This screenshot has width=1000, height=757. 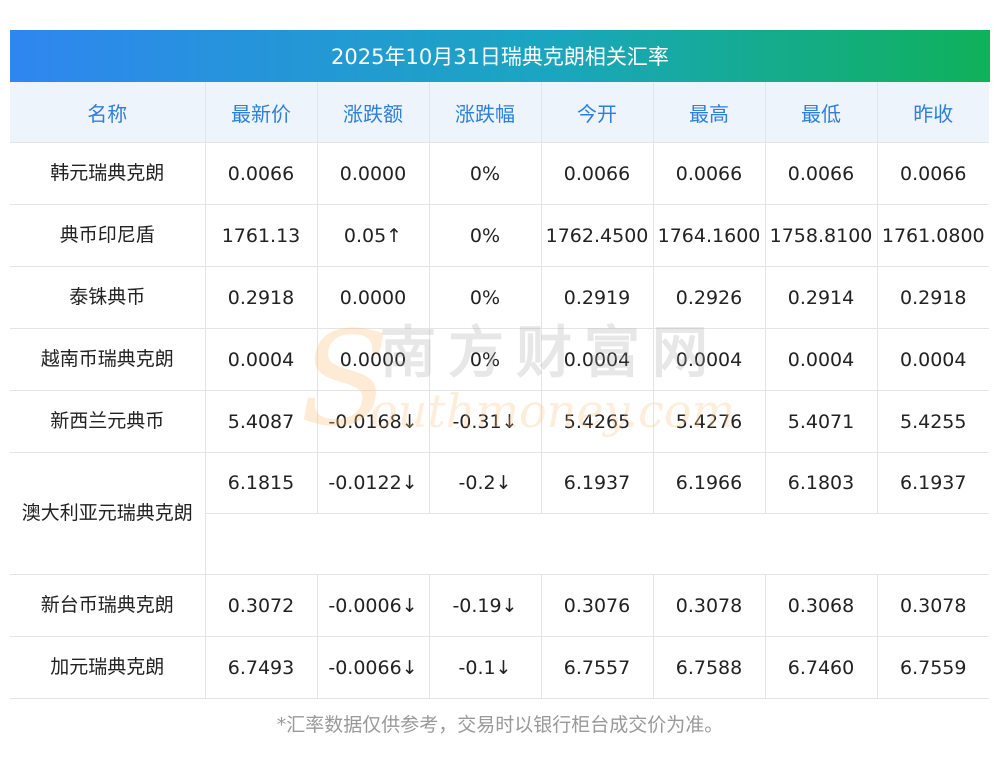 I want to click on latest-cell: 0.0066, so click(x=260, y=173).